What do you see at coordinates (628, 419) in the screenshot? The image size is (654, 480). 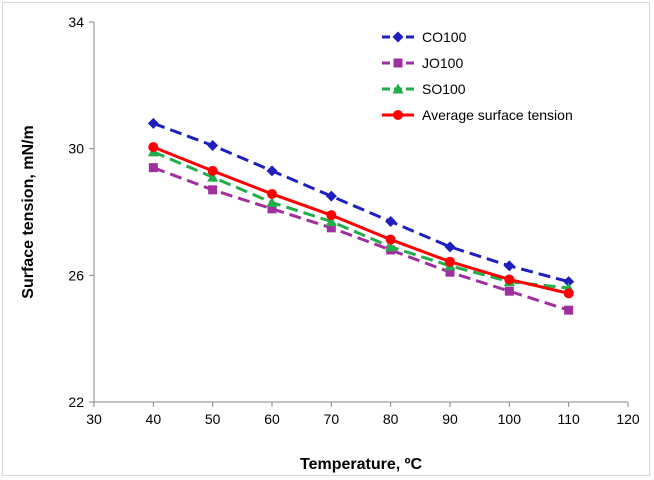 I see `x-tick-label: 120` at bounding box center [628, 419].